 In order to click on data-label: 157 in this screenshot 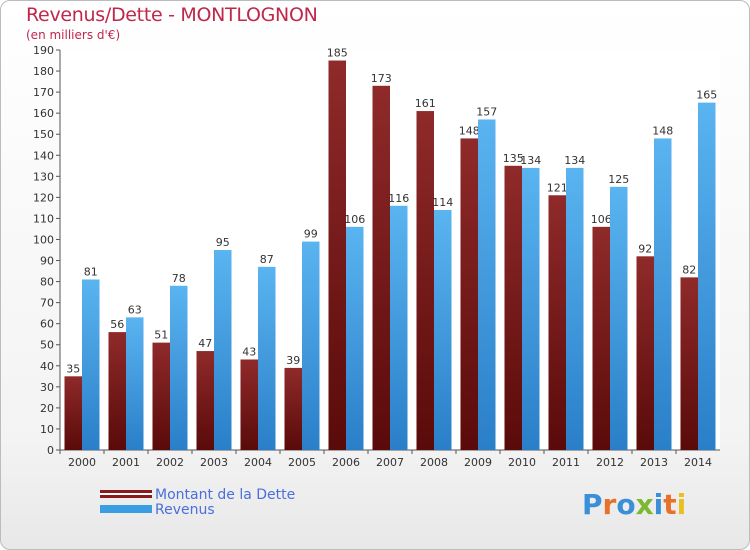, I will do `click(486, 111)`.